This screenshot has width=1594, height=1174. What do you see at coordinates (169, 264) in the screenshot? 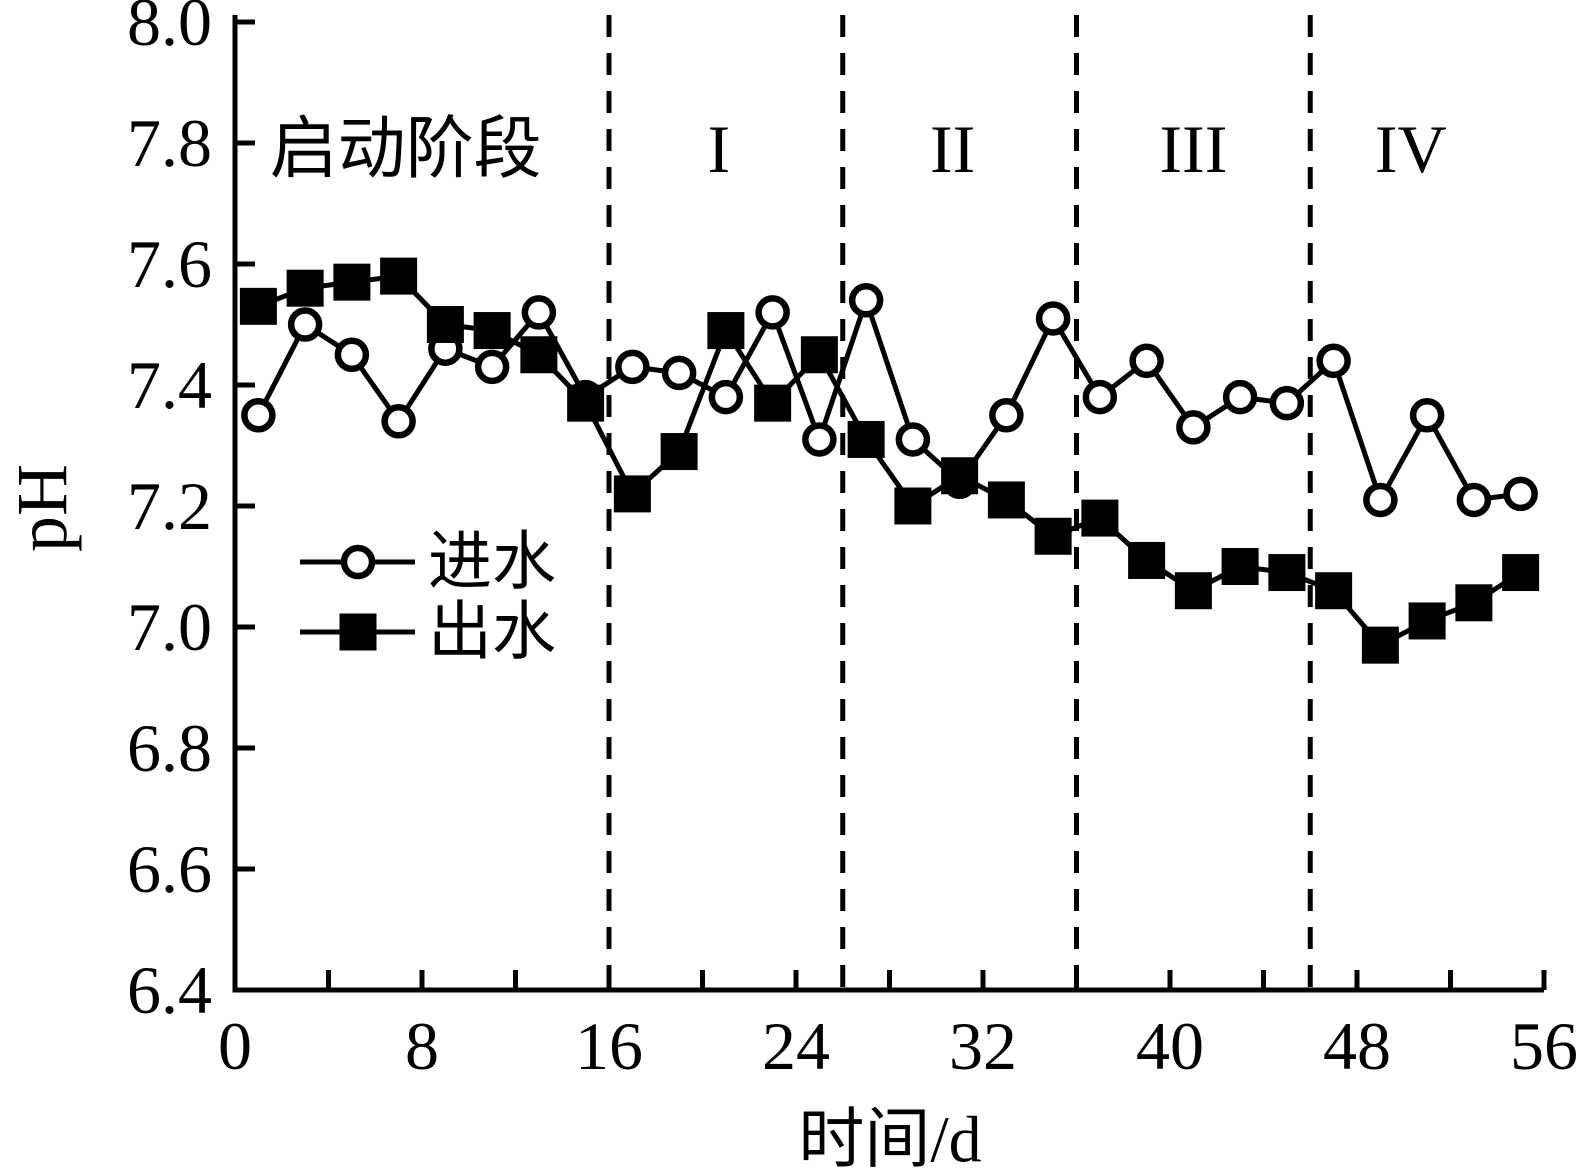
I see `y-tick-label: 7.6` at bounding box center [169, 264].